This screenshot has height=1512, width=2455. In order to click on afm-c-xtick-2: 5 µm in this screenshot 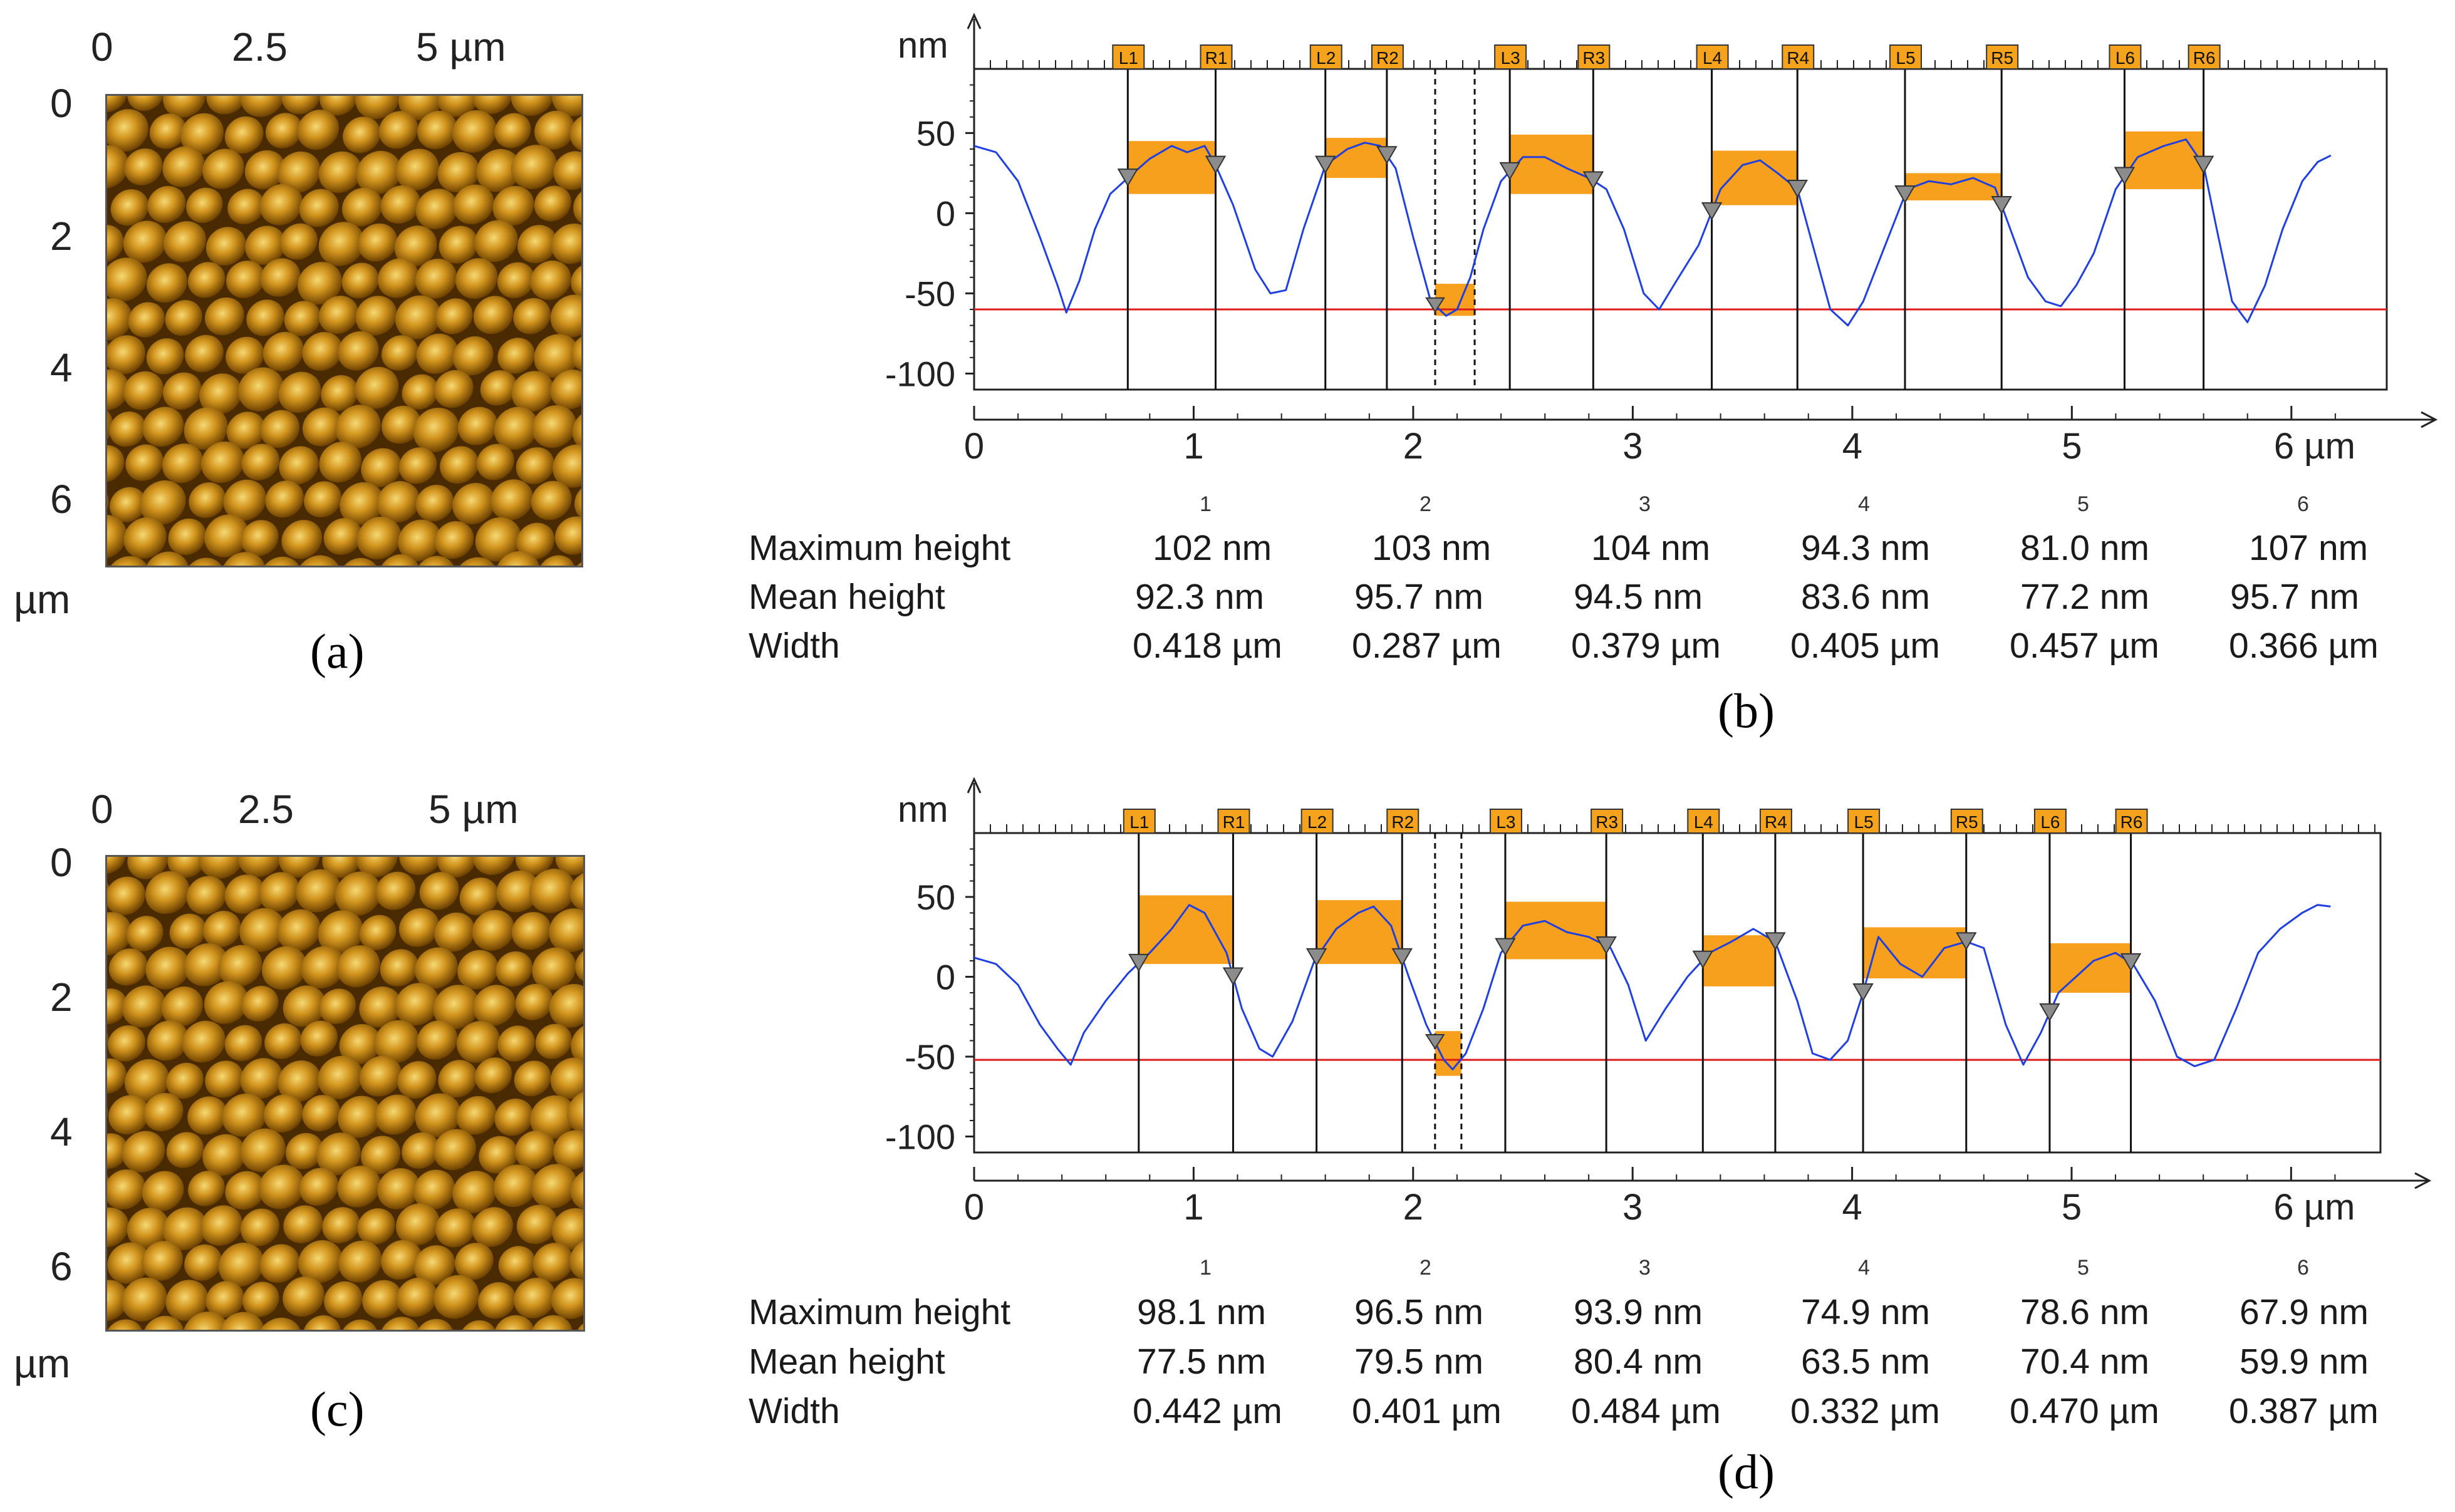, I will do `click(473, 809)`.